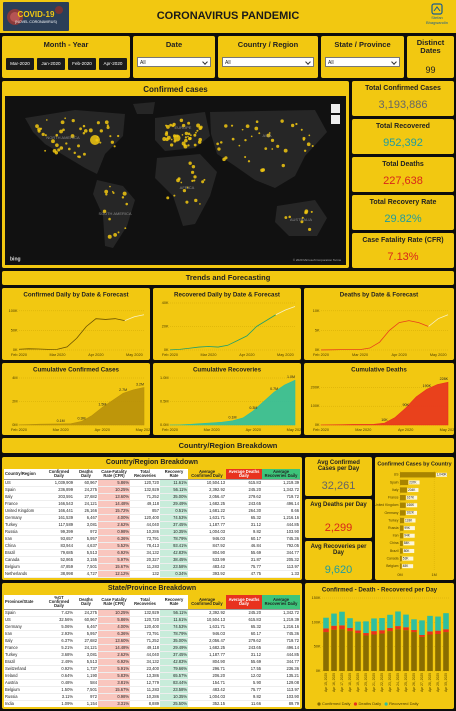  Describe the element at coordinates (24, 648) in the screenshot. I see `table-cell: France` at that location.